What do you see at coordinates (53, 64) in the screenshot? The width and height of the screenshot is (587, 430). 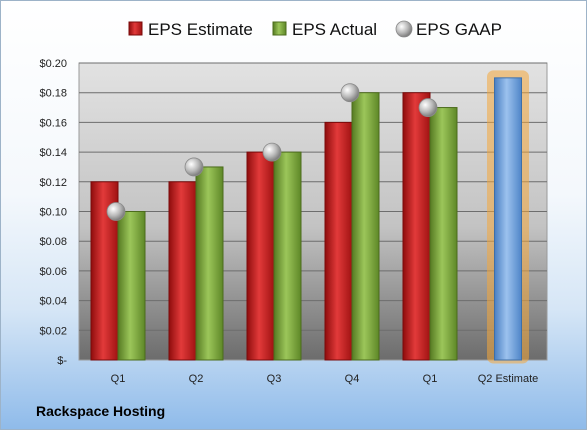 I see `y-tick-label: $0.20` at bounding box center [53, 64].